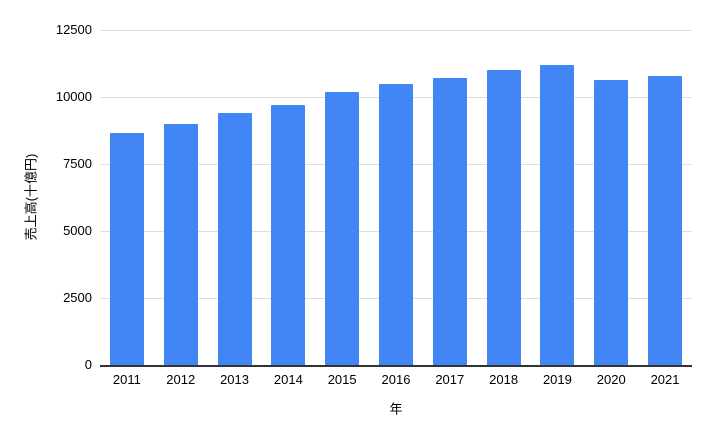  Describe the element at coordinates (234, 379) in the screenshot. I see `x-tick-label-2013: 2013` at that location.